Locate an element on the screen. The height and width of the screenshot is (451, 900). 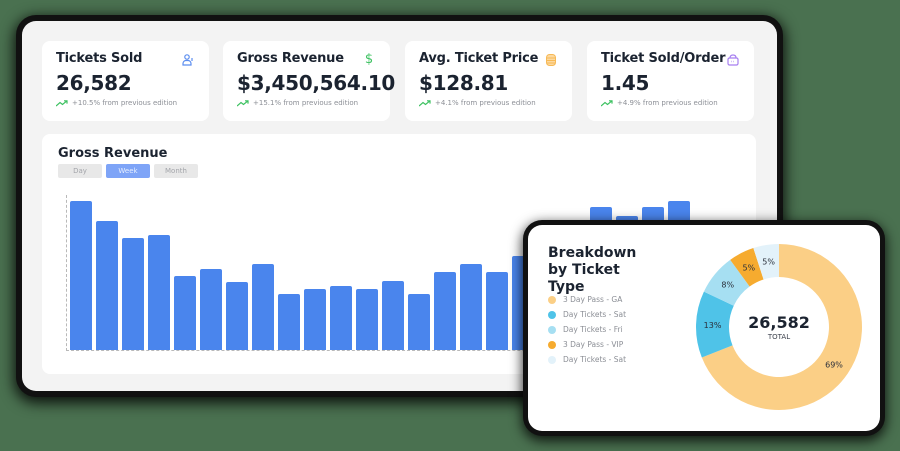
legend-item: Day Tickets - Fri is located at coordinates (587, 329).